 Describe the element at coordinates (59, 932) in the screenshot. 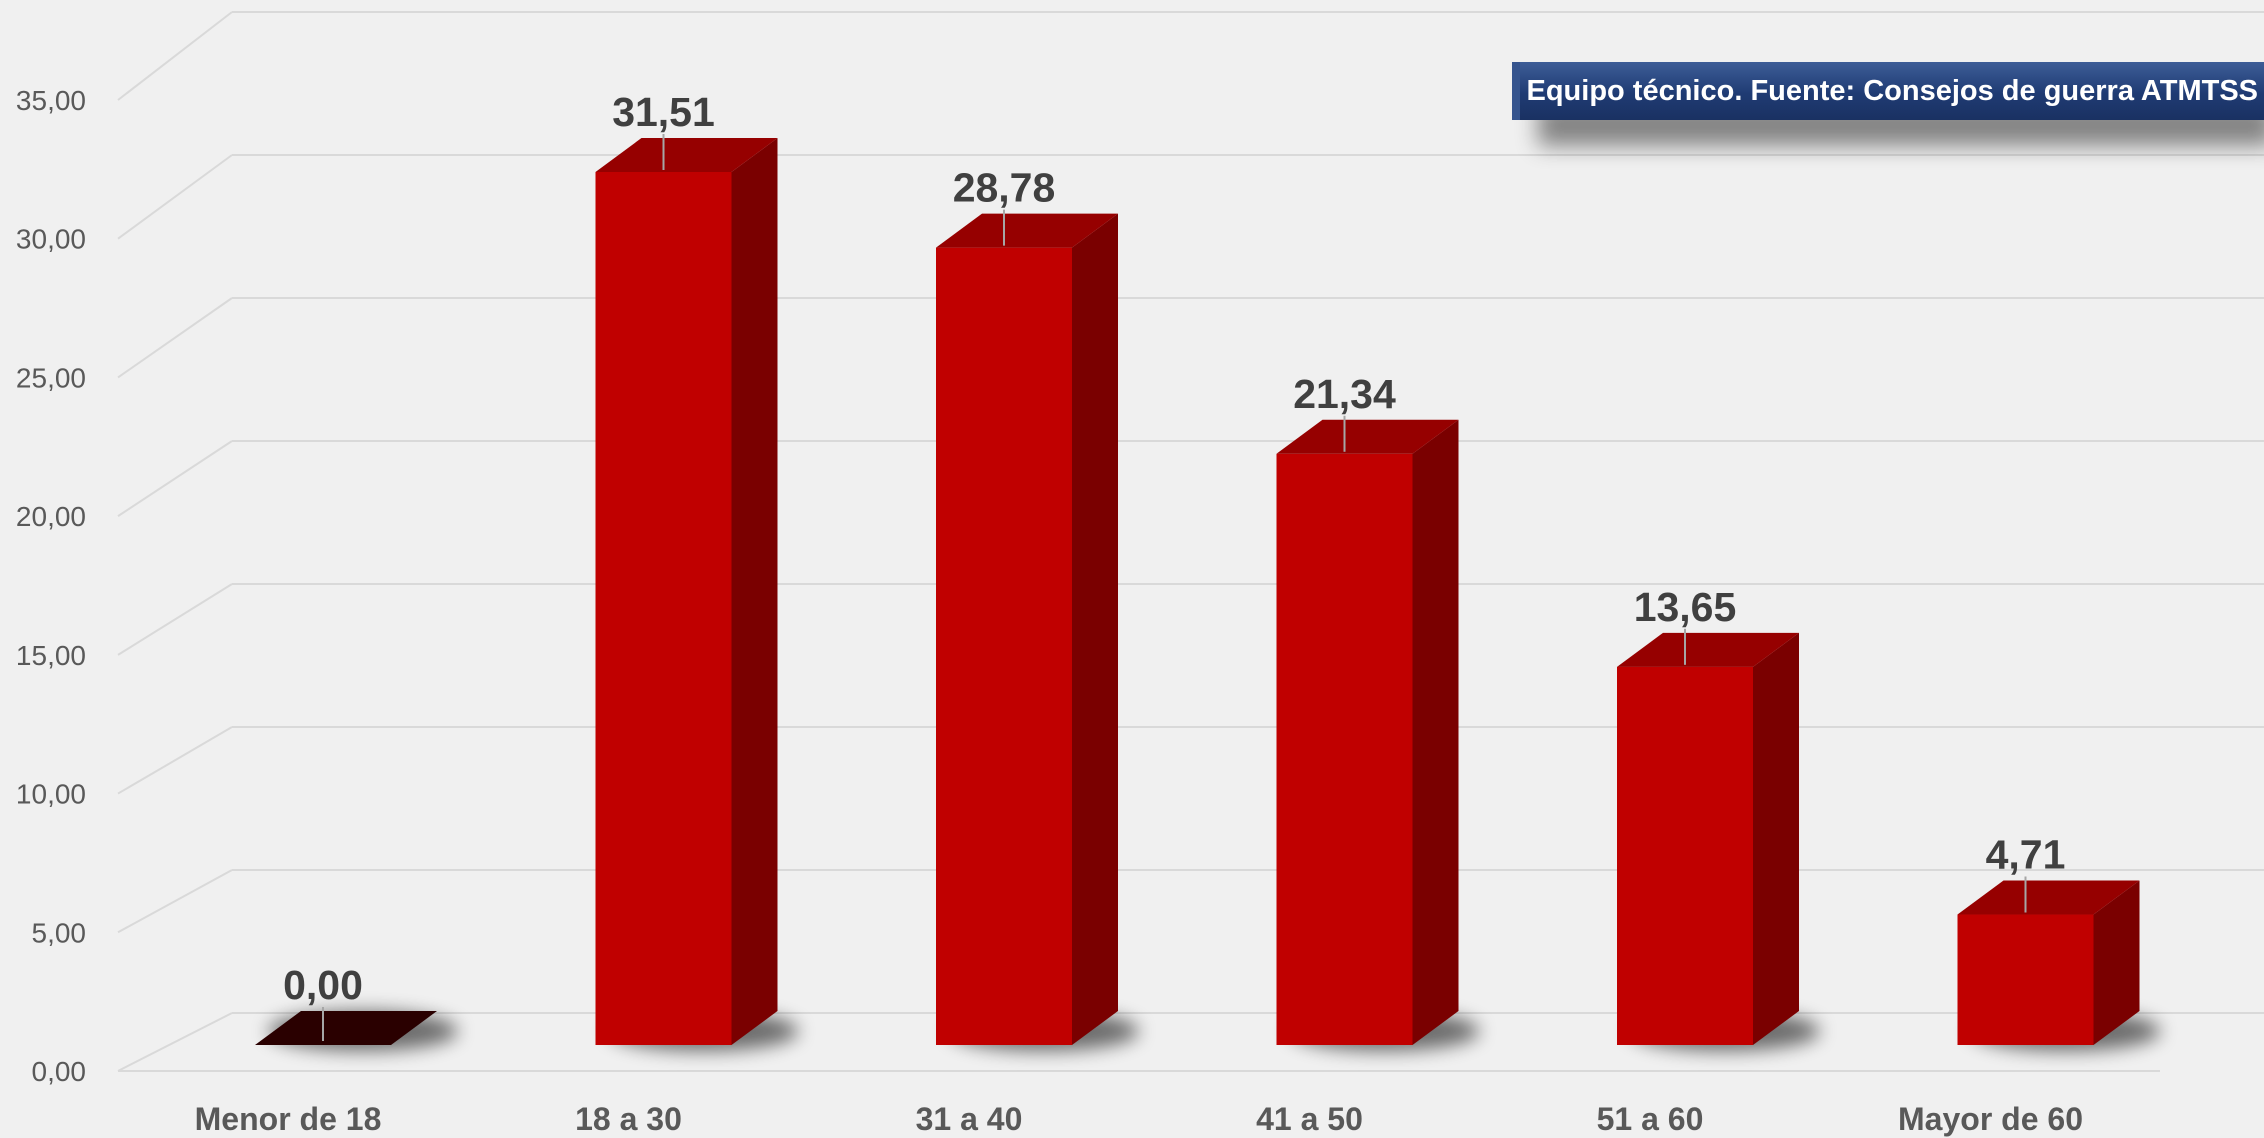

I see `y-tick-label: 5,00` at that location.